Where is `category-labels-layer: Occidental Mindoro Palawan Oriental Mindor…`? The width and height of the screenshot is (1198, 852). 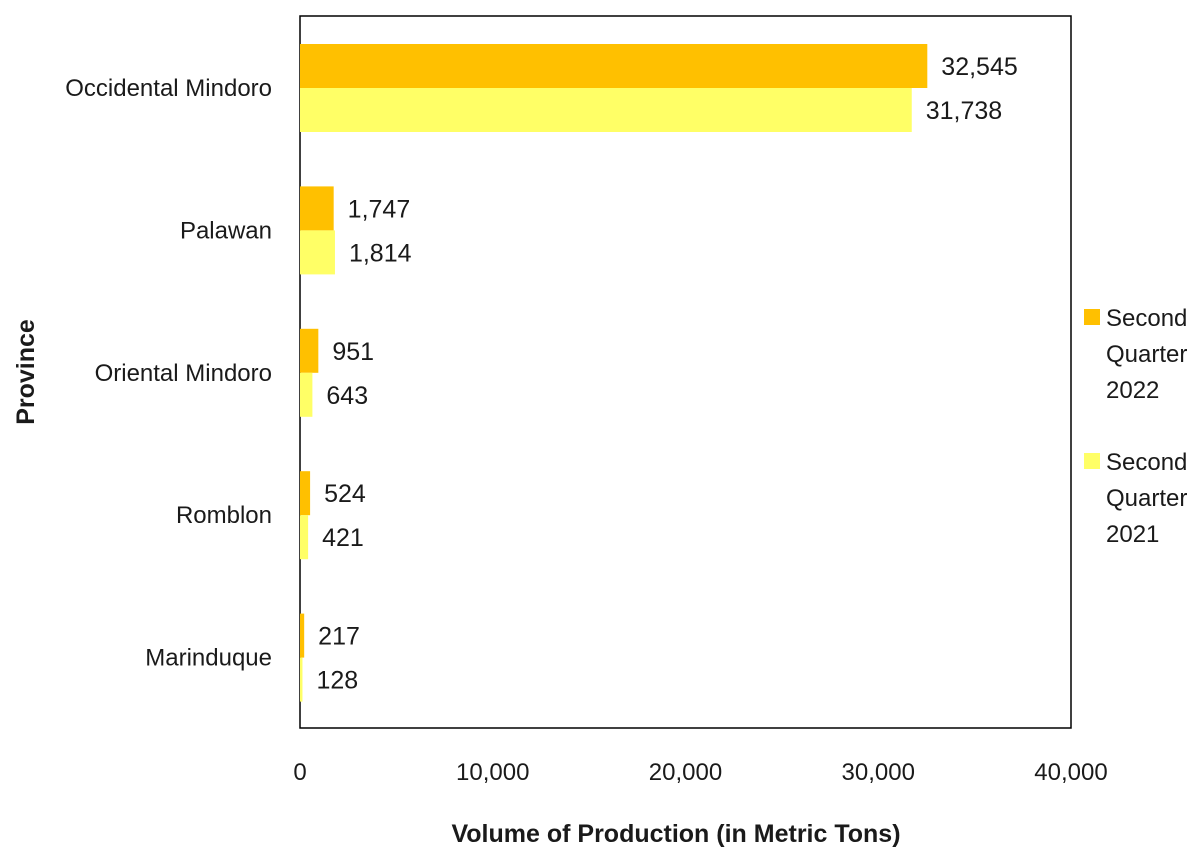
category-labels-layer: Occidental Mindoro Palawan Oriental Mindor… is located at coordinates (168, 373).